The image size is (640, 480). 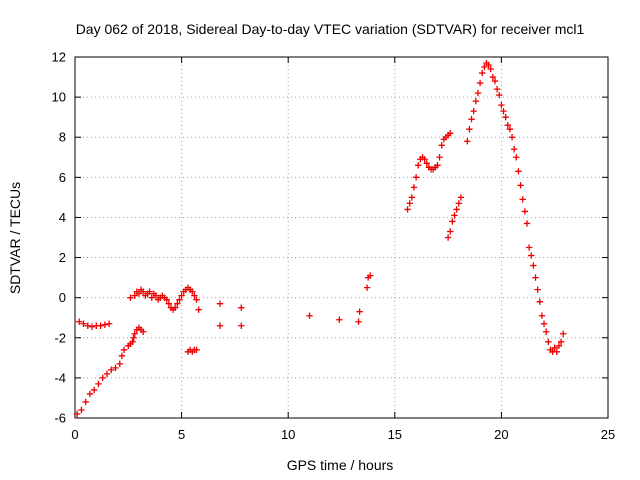 I want to click on x-tick-label-3: 15, so click(x=395, y=434).